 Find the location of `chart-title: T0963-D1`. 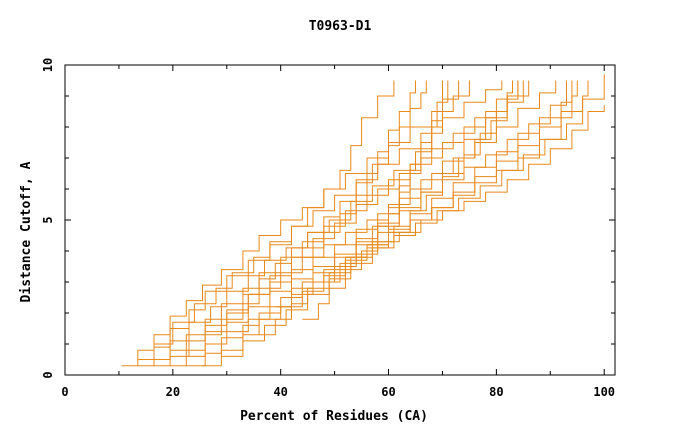

chart-title: T0963-D1 is located at coordinates (340, 26).